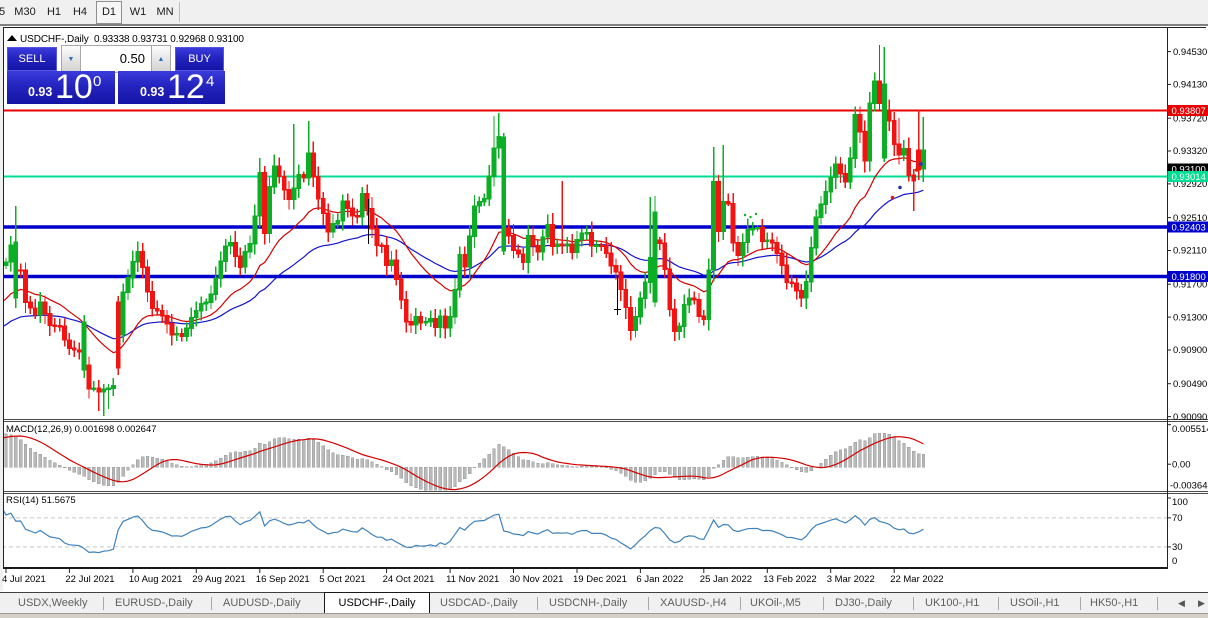 This screenshot has width=1208, height=618. Describe the element at coordinates (1190, 218) in the screenshot. I see `svg-text: 0.92510` at that location.